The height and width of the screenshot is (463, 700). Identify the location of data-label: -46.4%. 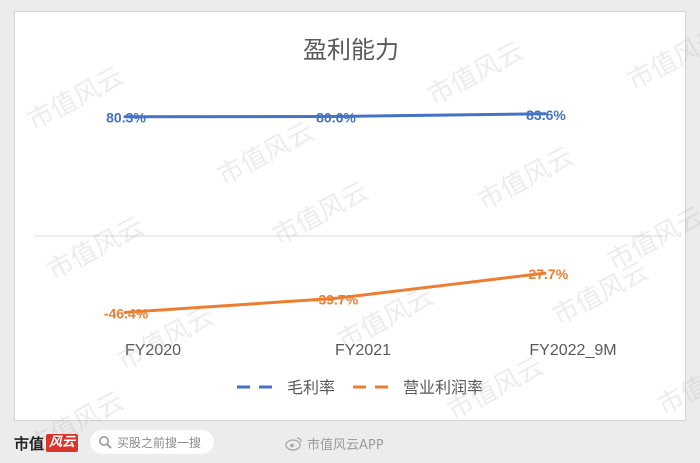
(126, 313).